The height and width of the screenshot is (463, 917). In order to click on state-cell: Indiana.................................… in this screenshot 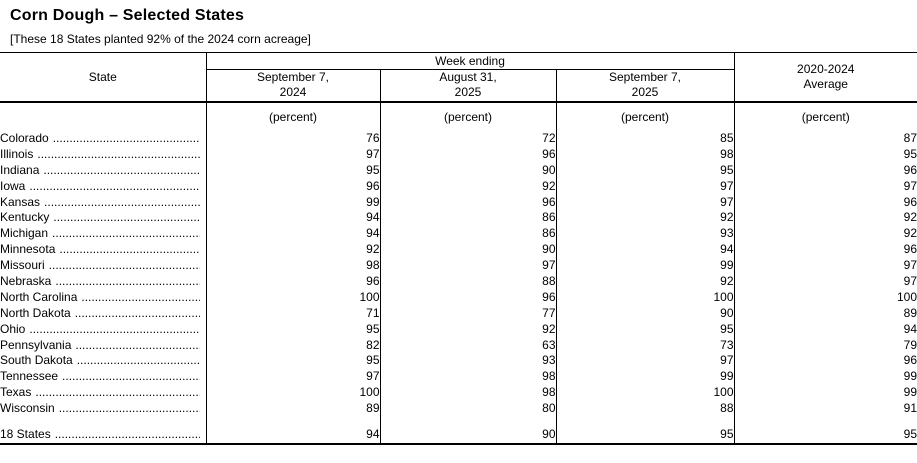, I will do `click(103, 170)`.